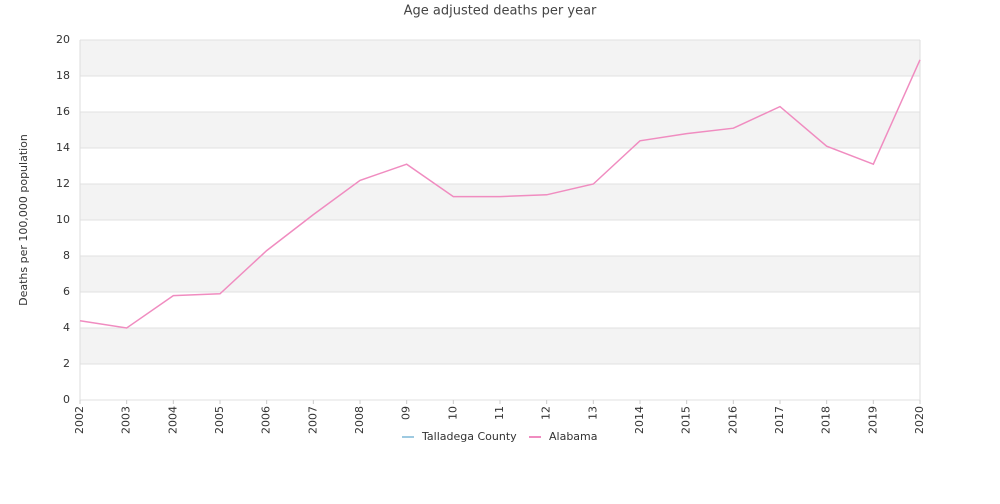 The width and height of the screenshot is (1000, 504). What do you see at coordinates (63, 183) in the screenshot?
I see `y-tick-label: 12` at bounding box center [63, 183].